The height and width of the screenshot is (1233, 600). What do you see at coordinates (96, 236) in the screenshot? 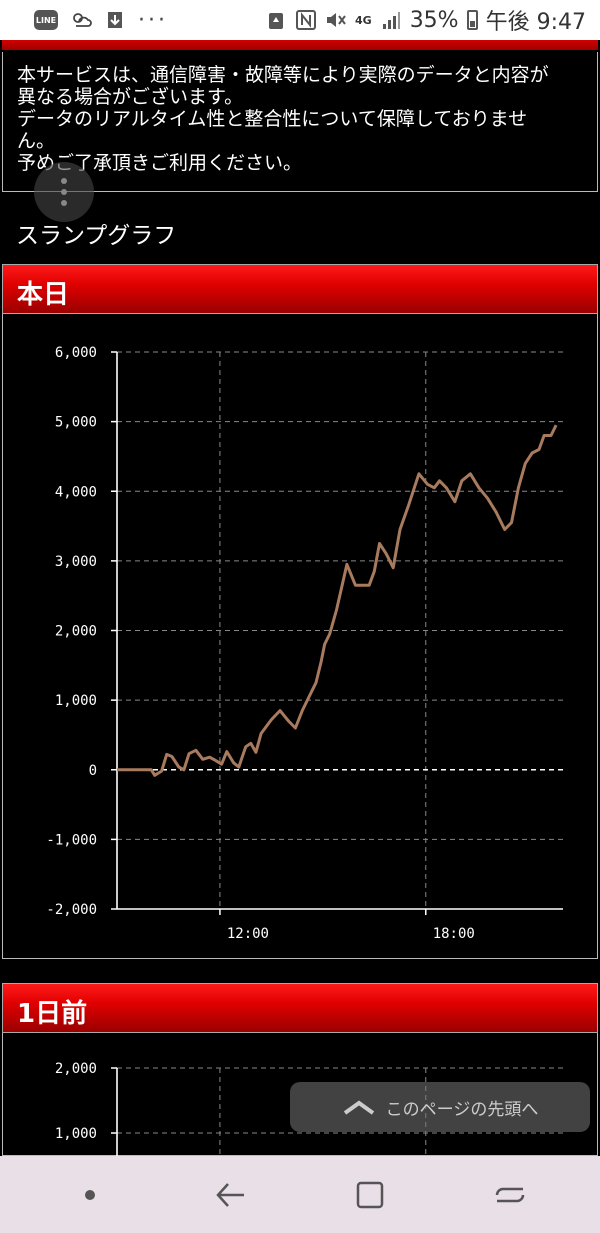
I see `section-title: スランプグラフ` at bounding box center [96, 236].